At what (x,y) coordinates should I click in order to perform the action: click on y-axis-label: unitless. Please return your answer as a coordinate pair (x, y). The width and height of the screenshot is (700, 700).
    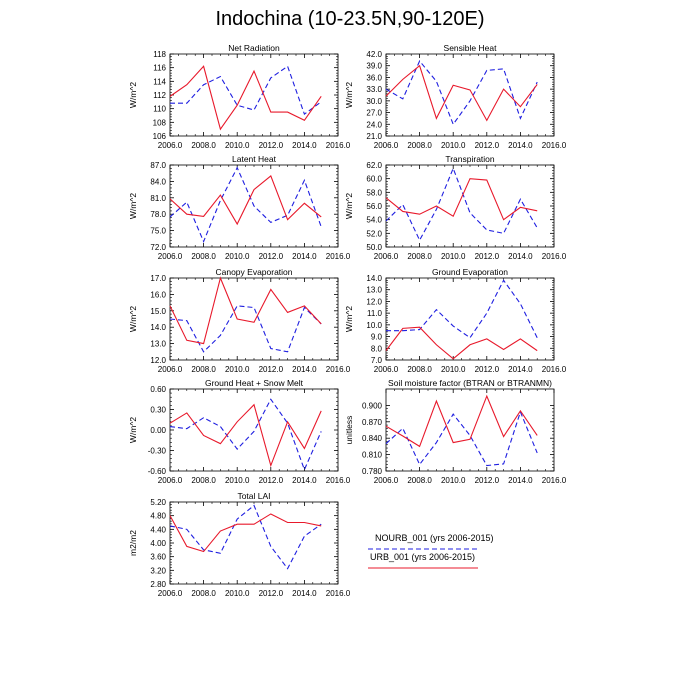
    Looking at the image, I should click on (349, 430).